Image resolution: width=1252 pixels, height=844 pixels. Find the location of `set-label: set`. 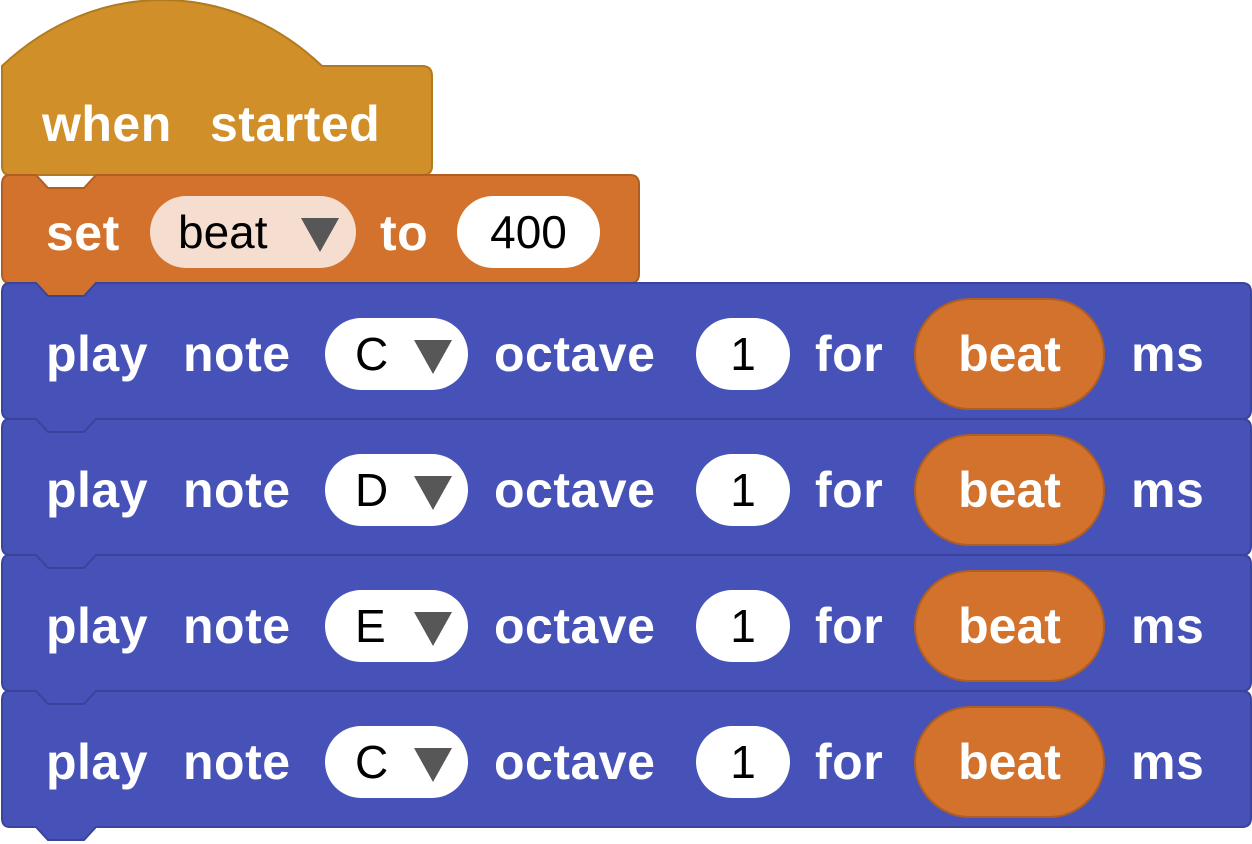

set-label: set is located at coordinates (83, 233).